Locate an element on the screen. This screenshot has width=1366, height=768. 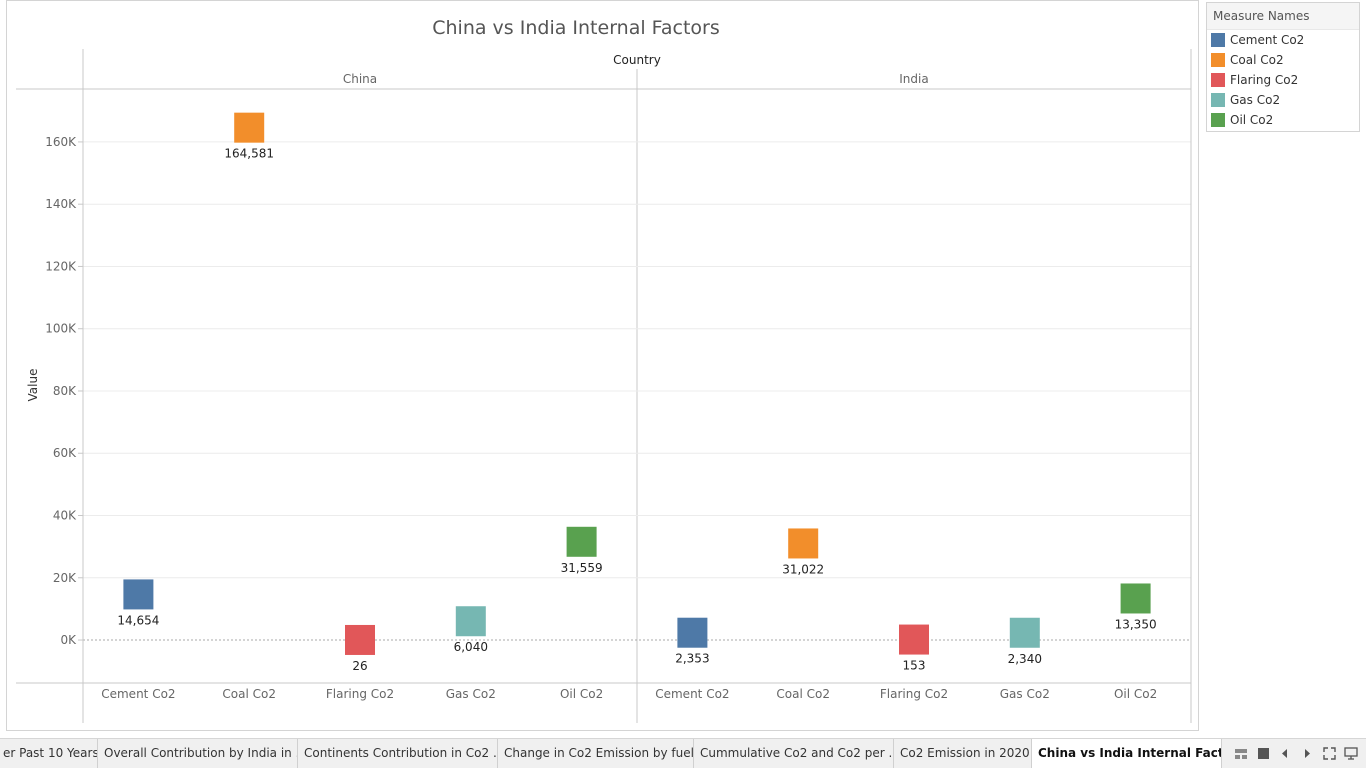
y-tick-label: 20K is located at coordinates (65, 578).